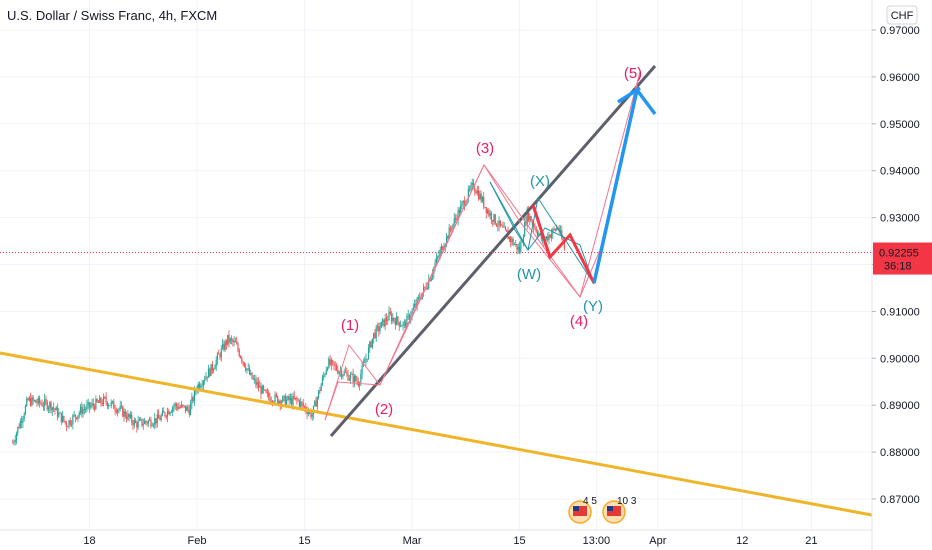 Image resolution: width=932 pixels, height=550 pixels. I want to click on event-marker: 4 5, so click(582, 510).